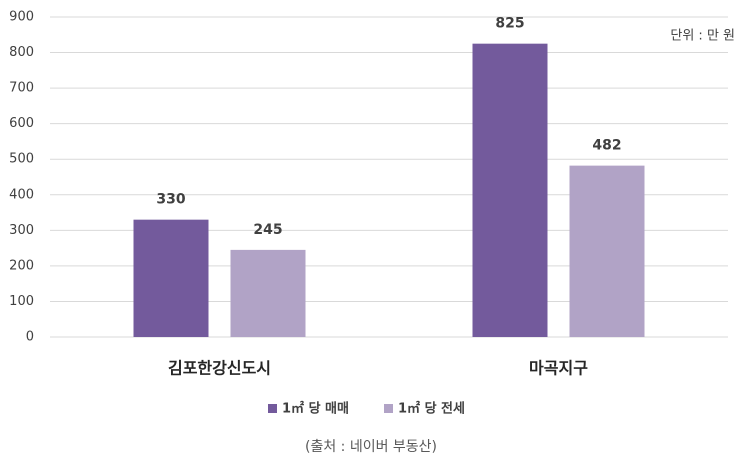 The height and width of the screenshot is (475, 743). Describe the element at coordinates (21, 123) in the screenshot. I see `y-tick-label: 600` at that location.